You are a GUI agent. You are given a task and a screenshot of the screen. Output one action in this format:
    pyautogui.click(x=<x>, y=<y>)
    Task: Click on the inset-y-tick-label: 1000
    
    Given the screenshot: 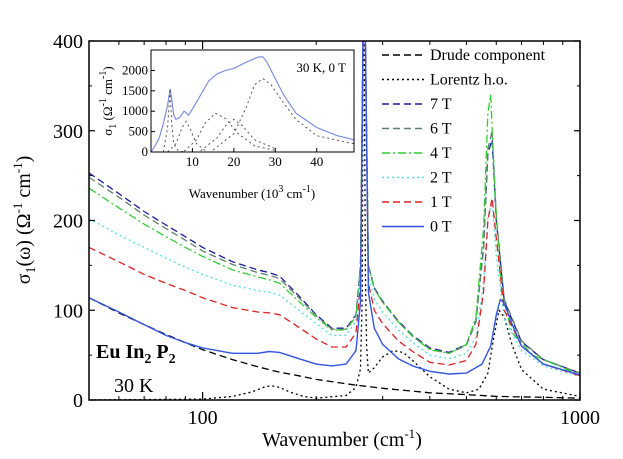 What is the action you would take?
    pyautogui.click(x=135, y=110)
    